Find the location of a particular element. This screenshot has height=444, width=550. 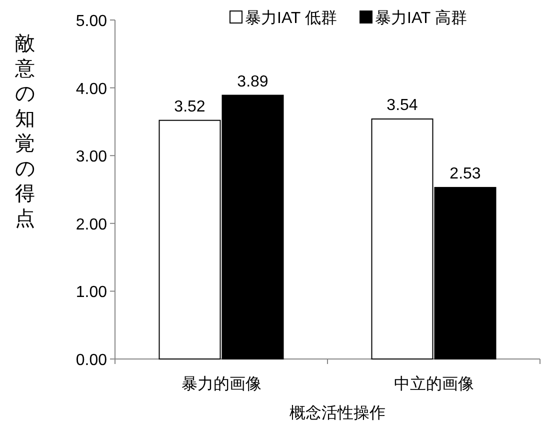

legend-label: 暴力IAT 低群 is located at coordinates (291, 18).